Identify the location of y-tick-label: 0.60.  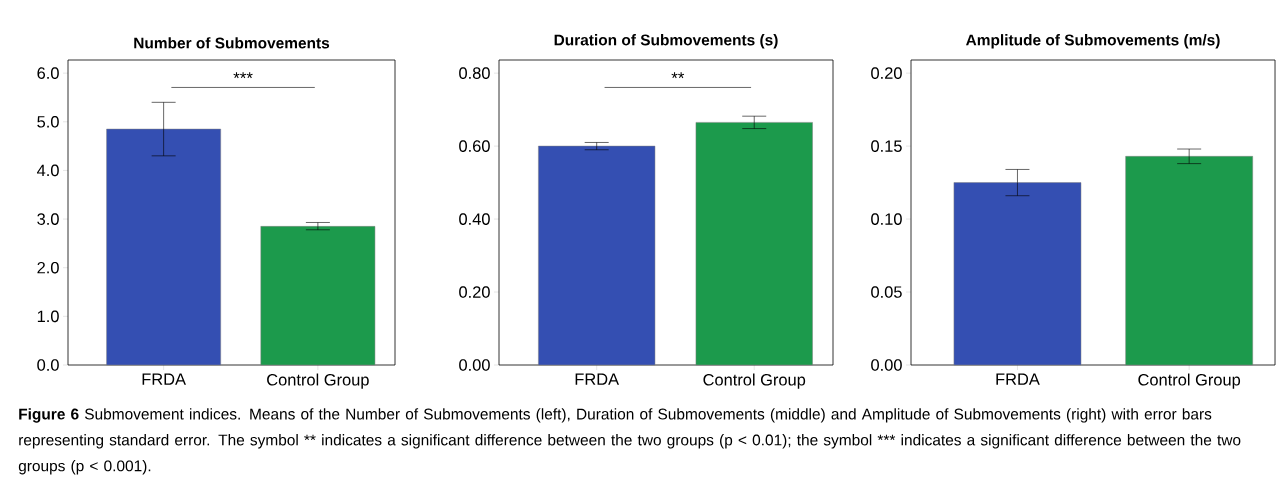
(474, 146).